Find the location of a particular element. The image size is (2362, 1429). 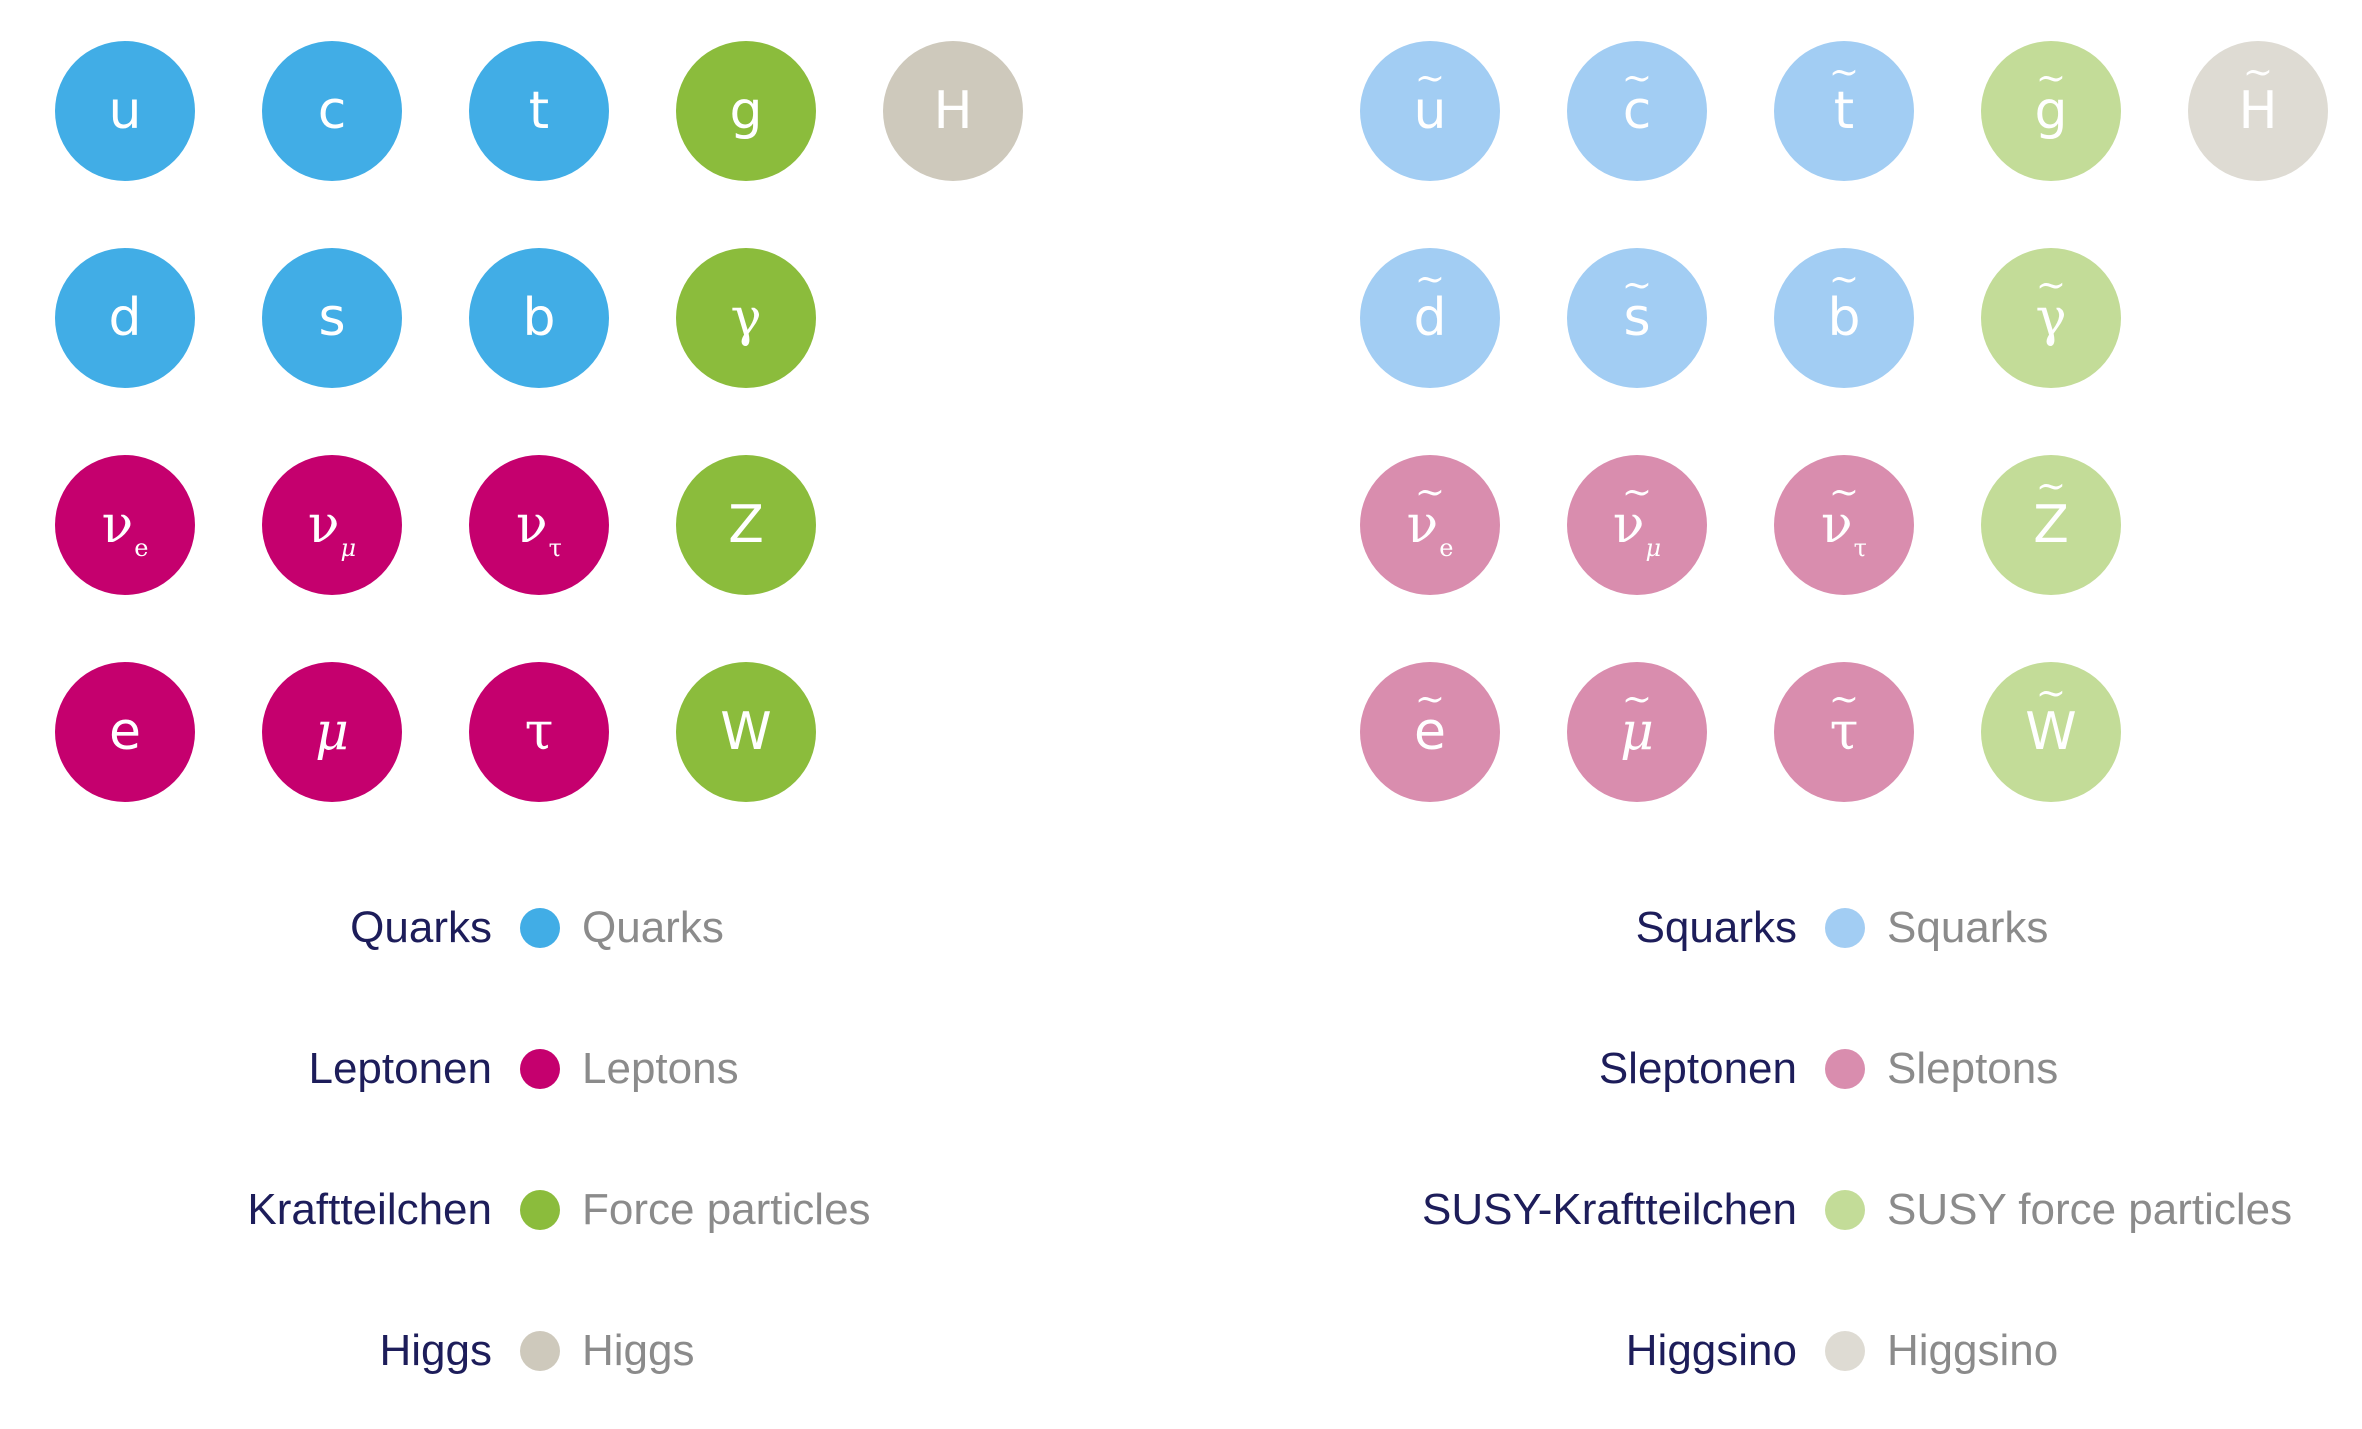

particle-nu-mu: νμ is located at coordinates (332, 525).